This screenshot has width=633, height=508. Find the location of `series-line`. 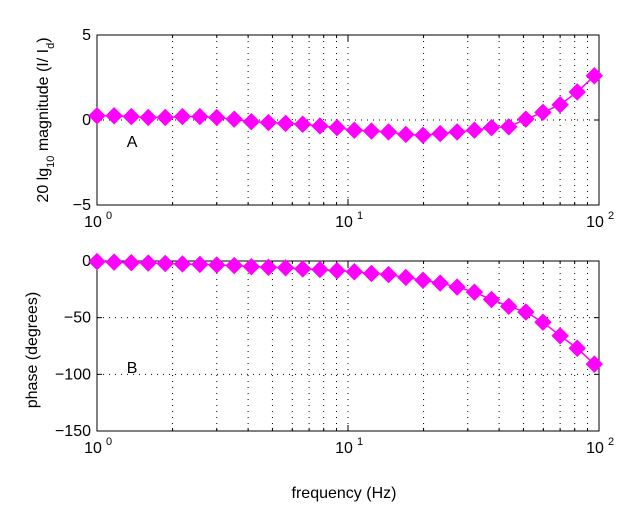

series-line is located at coordinates (346, 106).